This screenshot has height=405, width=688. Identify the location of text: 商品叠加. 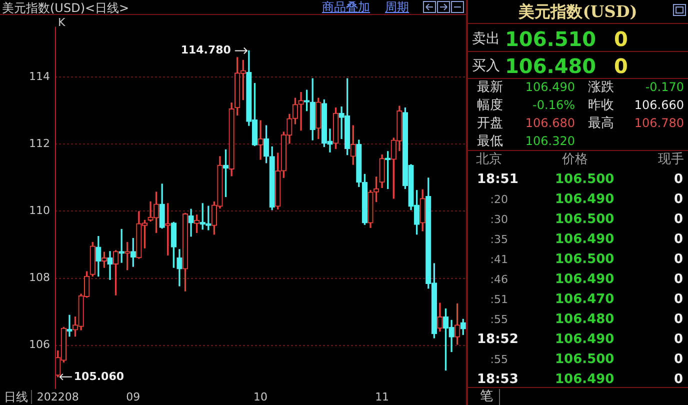
(346, 7).